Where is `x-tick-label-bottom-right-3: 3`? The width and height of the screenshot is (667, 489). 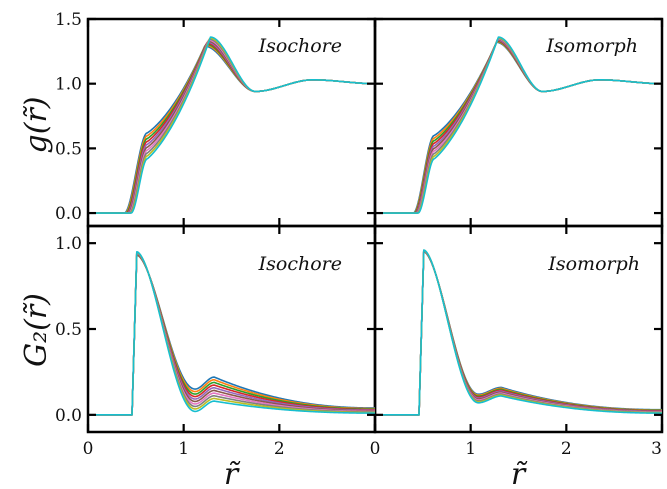 x-tick-label-bottom-right-3: 3 is located at coordinates (656, 449).